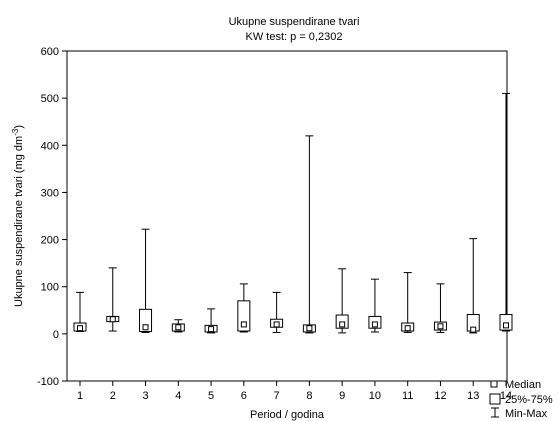 The height and width of the screenshot is (421, 559). What do you see at coordinates (50, 241) in the screenshot?
I see `y-tick-label: 200` at bounding box center [50, 241].